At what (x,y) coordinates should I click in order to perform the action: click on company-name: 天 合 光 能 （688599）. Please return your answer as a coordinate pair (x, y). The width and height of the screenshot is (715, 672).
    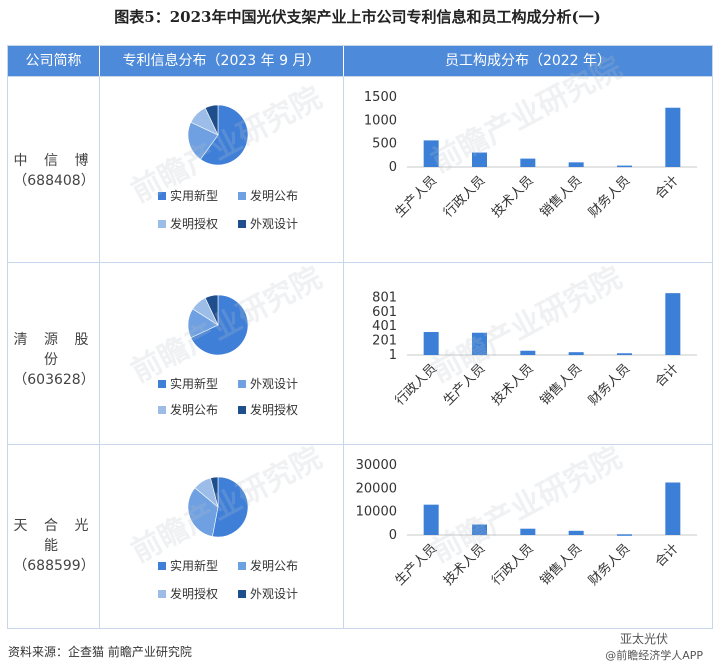
    Looking at the image, I should click on (54, 545).